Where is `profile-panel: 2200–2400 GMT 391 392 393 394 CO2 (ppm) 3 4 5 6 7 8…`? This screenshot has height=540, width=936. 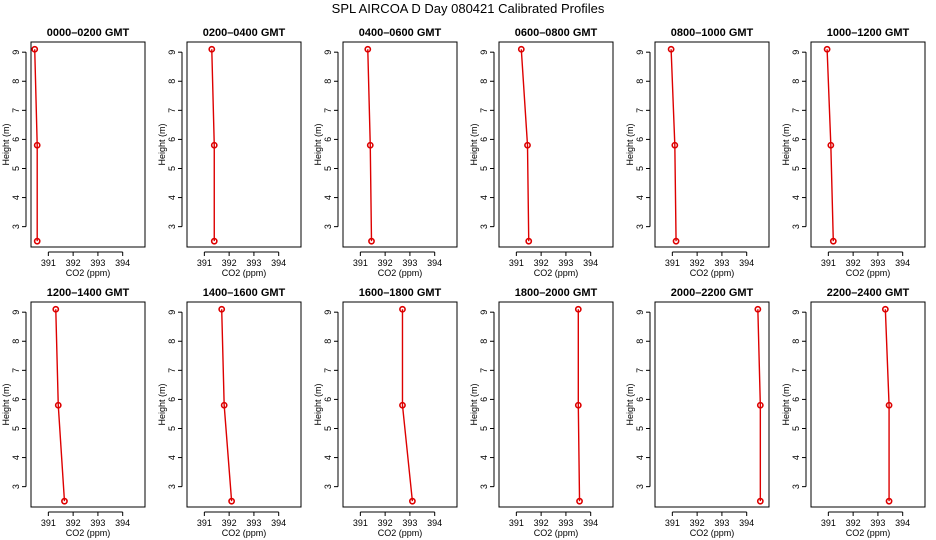 profile-panel: 2200–2400 GMT 391 392 393 394 CO2 (ppm) 3 4 5 6 7 8… is located at coordinates (853, 412).